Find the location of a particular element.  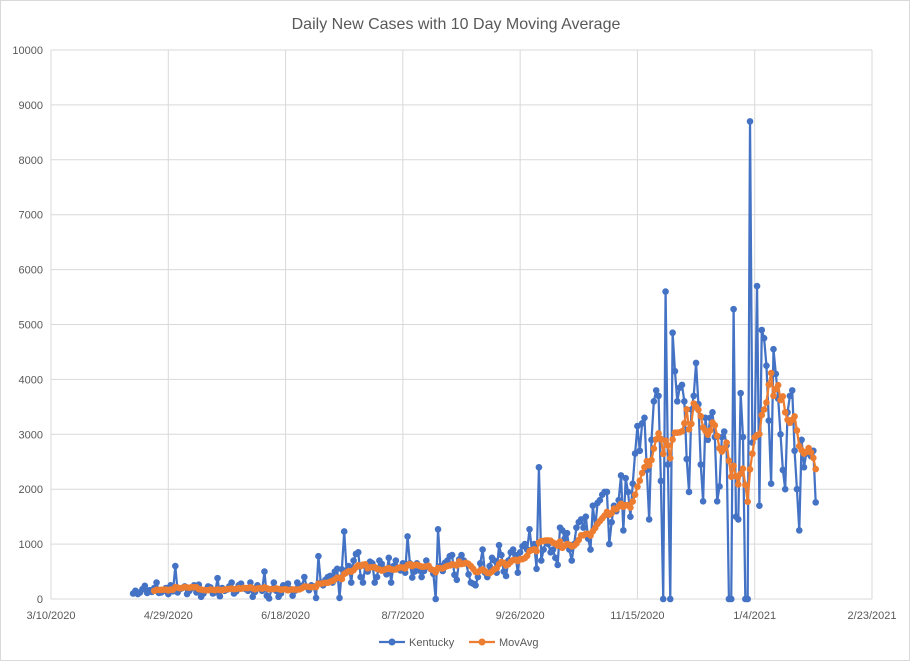

x-tick-label: 9/26/2020 is located at coordinates (520, 616).